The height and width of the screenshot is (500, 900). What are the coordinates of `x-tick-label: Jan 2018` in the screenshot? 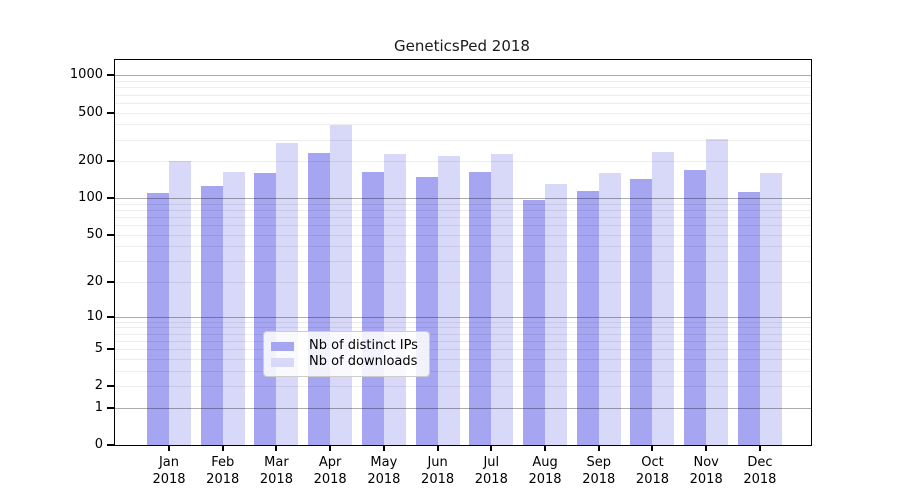 It's located at (169, 471).